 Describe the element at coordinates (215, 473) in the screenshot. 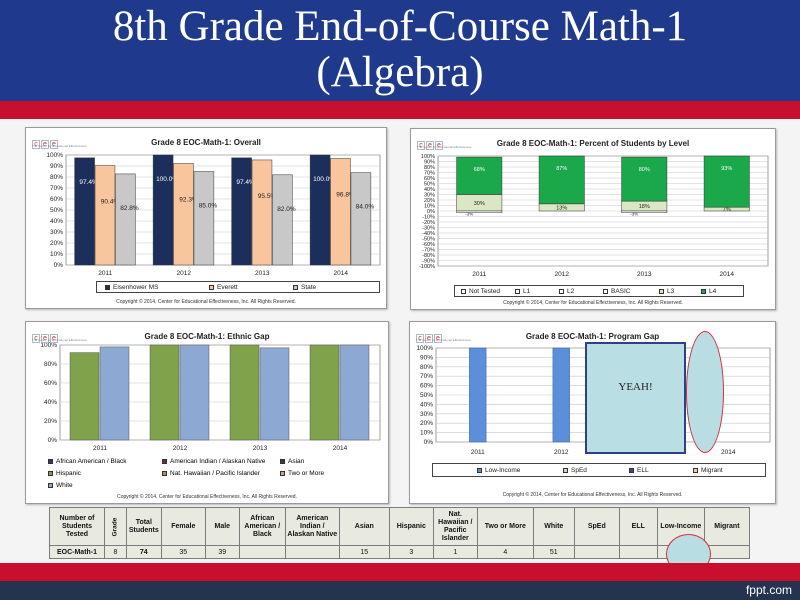

I see `legend-label: Nat. Hawaiian / Pacific Islander` at that location.